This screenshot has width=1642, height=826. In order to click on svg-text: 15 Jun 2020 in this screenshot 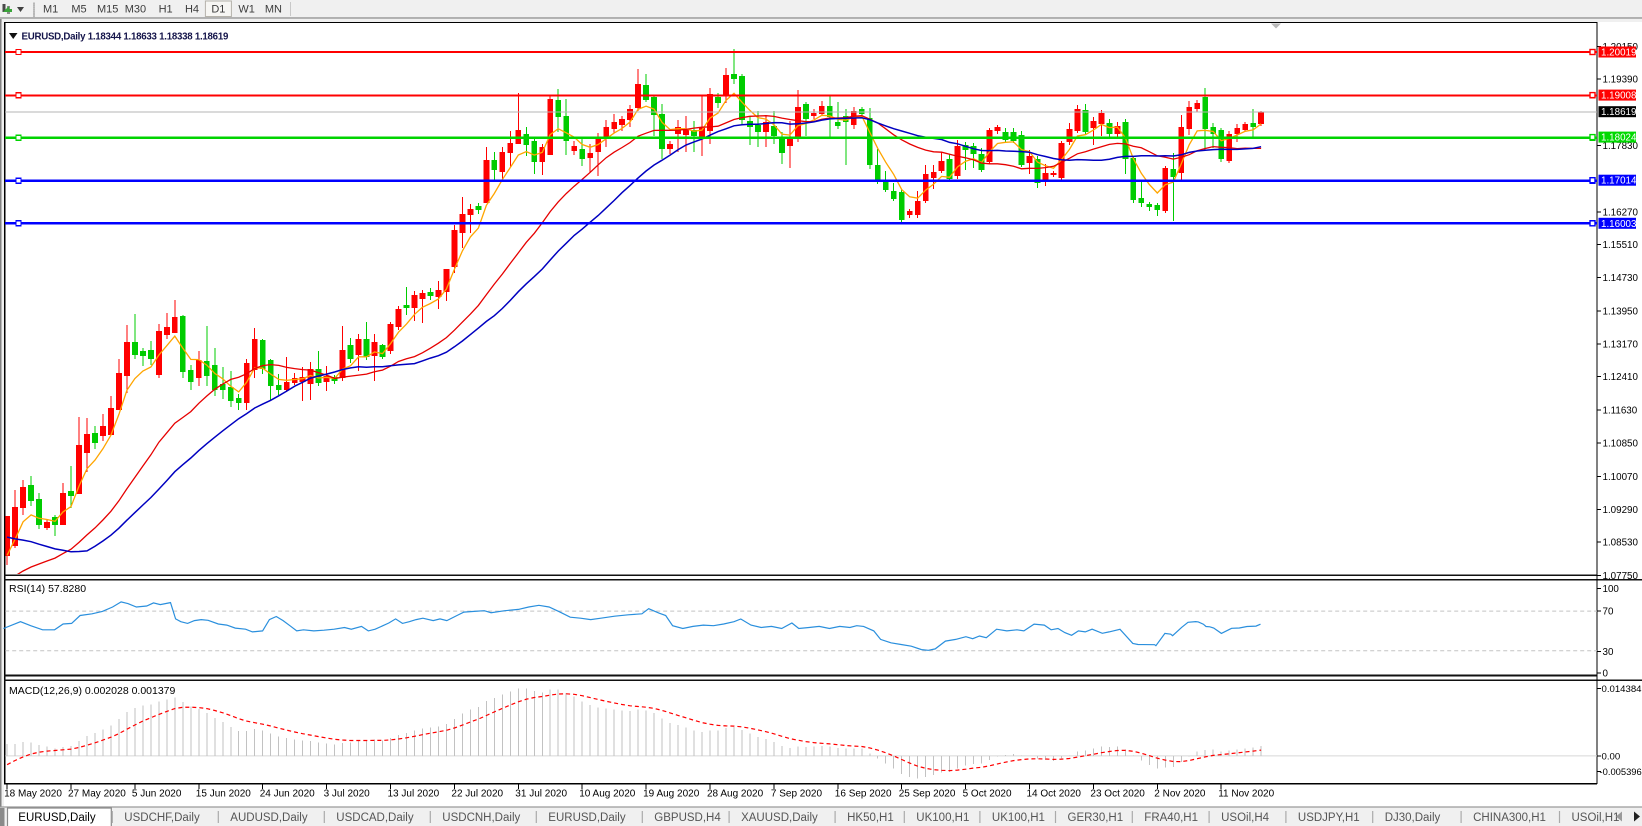, I will do `click(223, 794)`.